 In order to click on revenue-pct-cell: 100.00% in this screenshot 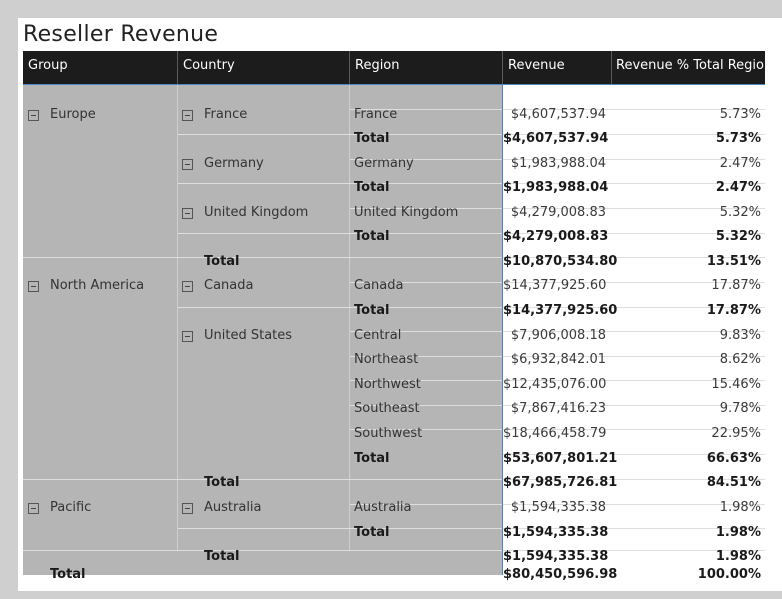, I will do `click(729, 574)`.